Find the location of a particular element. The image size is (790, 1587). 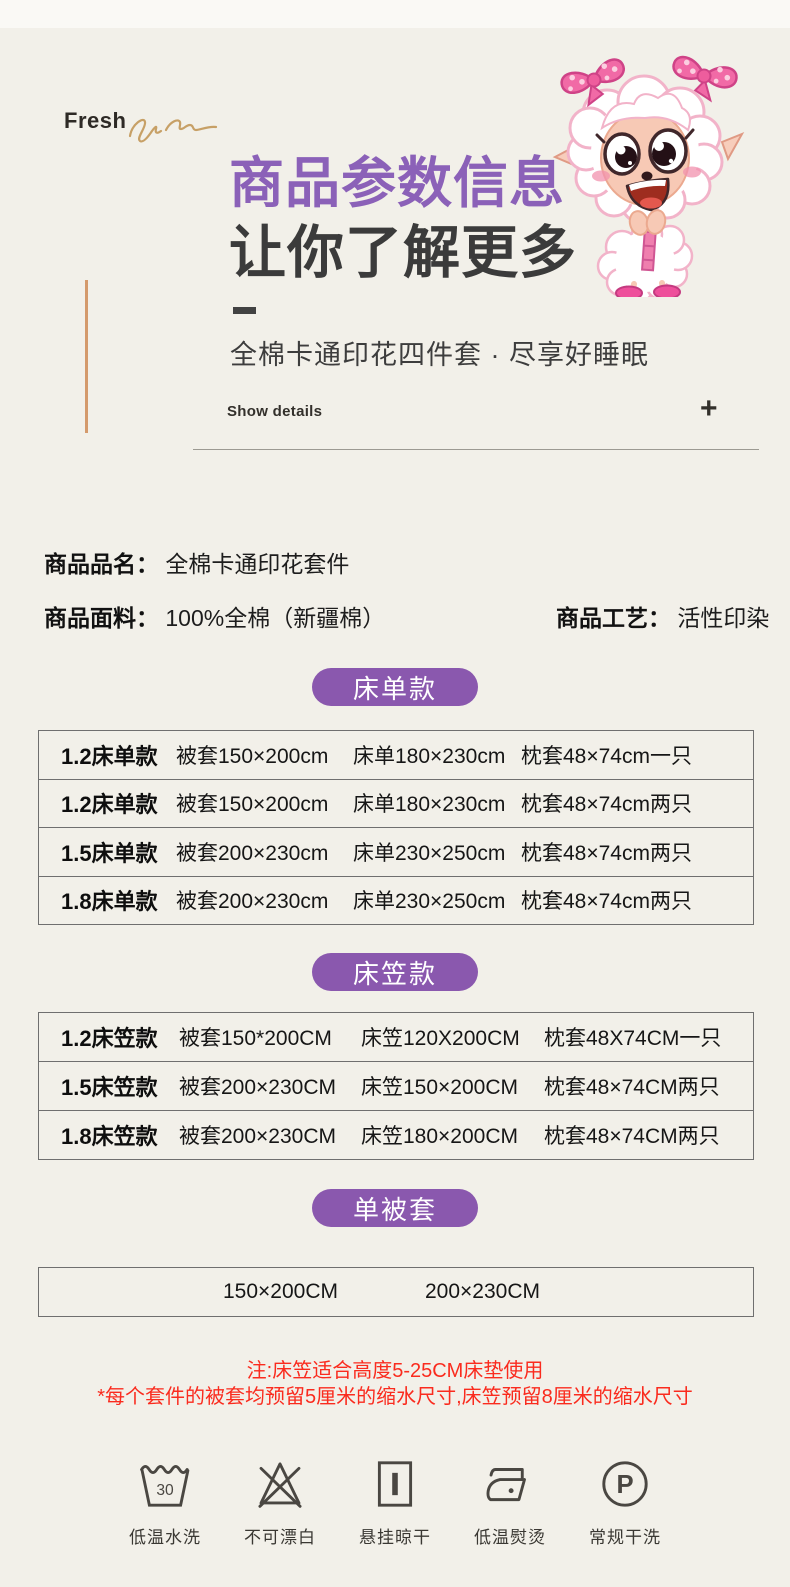

care-item-wash: 30 低温水洗 is located at coordinates (165, 1501).